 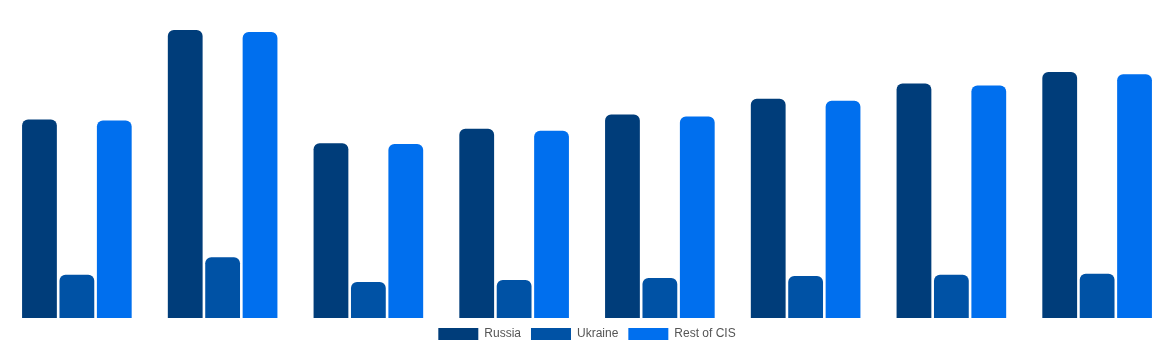 I want to click on legend-label: Rest of CIS, so click(x=705, y=333).